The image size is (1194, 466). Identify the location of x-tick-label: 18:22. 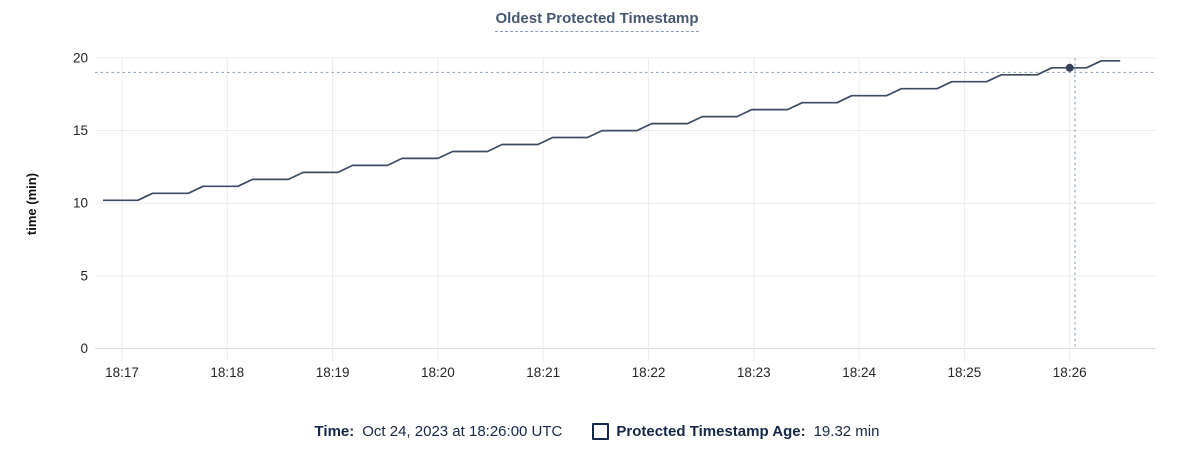
(649, 372).